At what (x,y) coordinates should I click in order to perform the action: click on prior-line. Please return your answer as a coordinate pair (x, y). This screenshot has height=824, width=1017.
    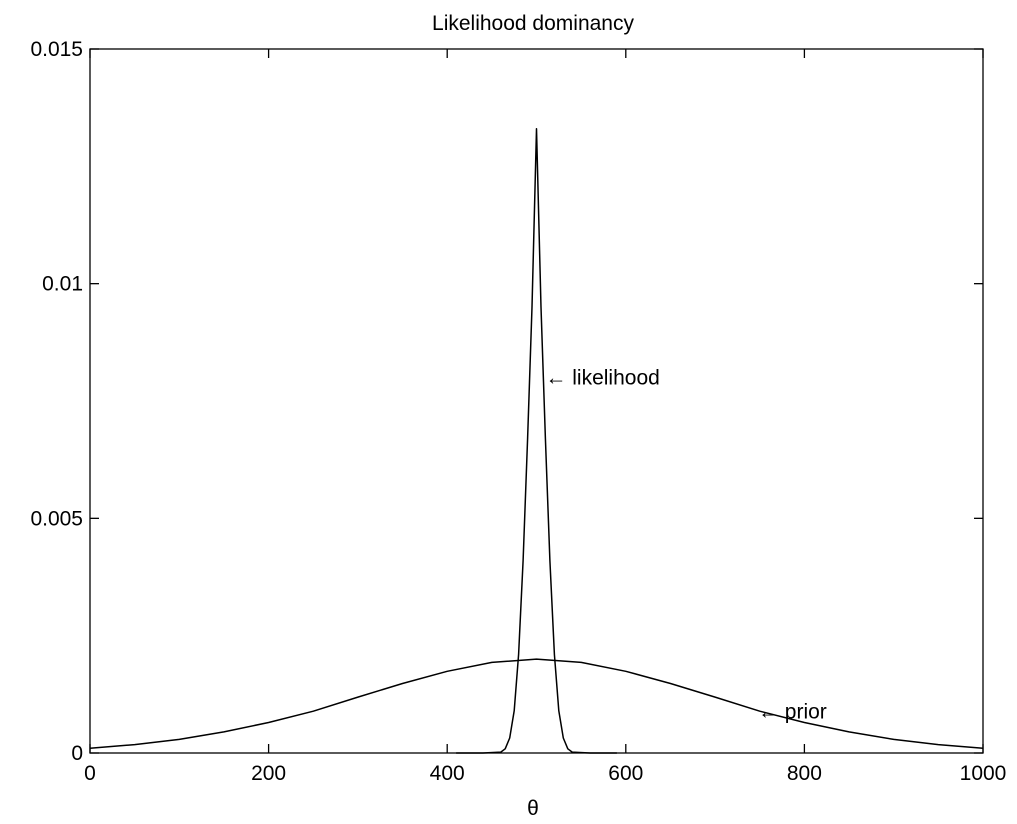
    Looking at the image, I should click on (536, 704).